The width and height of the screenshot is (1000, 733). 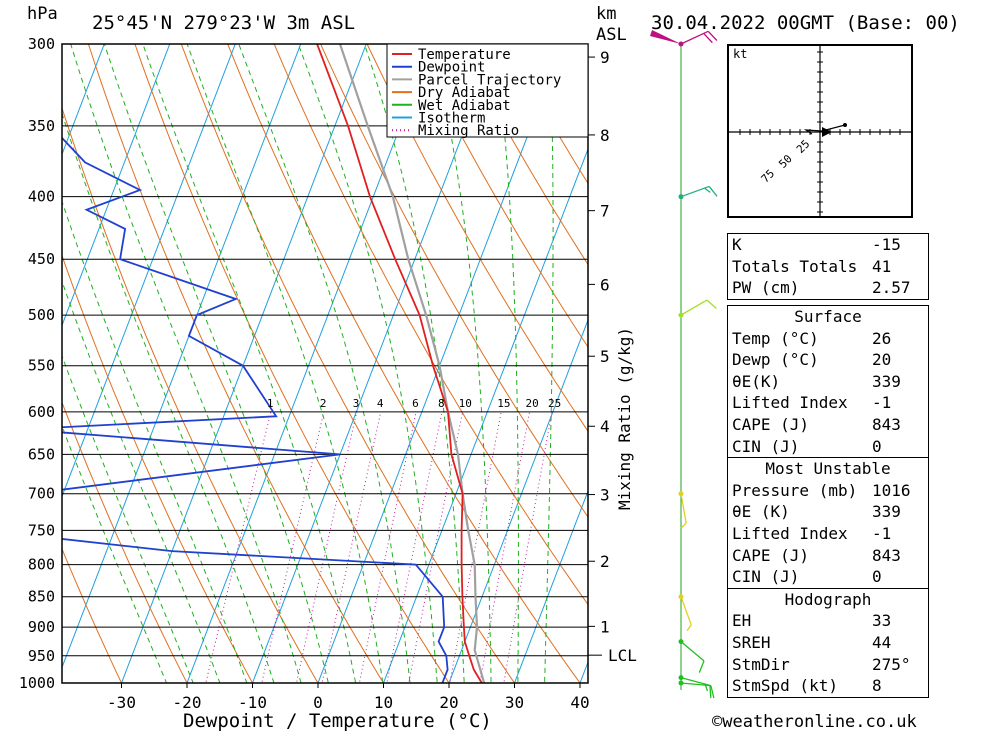 What do you see at coordinates (41, 44) in the screenshot?
I see `pressure-tick-label: 300` at bounding box center [41, 44].